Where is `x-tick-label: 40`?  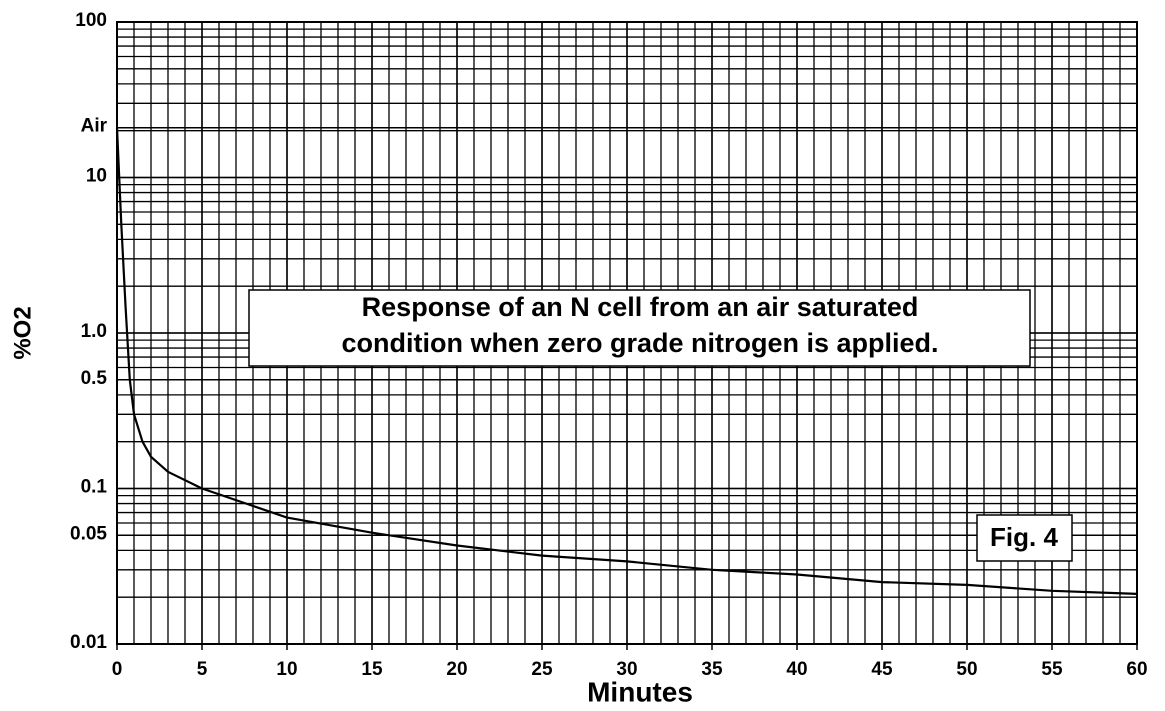
x-tick-label: 40 is located at coordinates (796, 669).